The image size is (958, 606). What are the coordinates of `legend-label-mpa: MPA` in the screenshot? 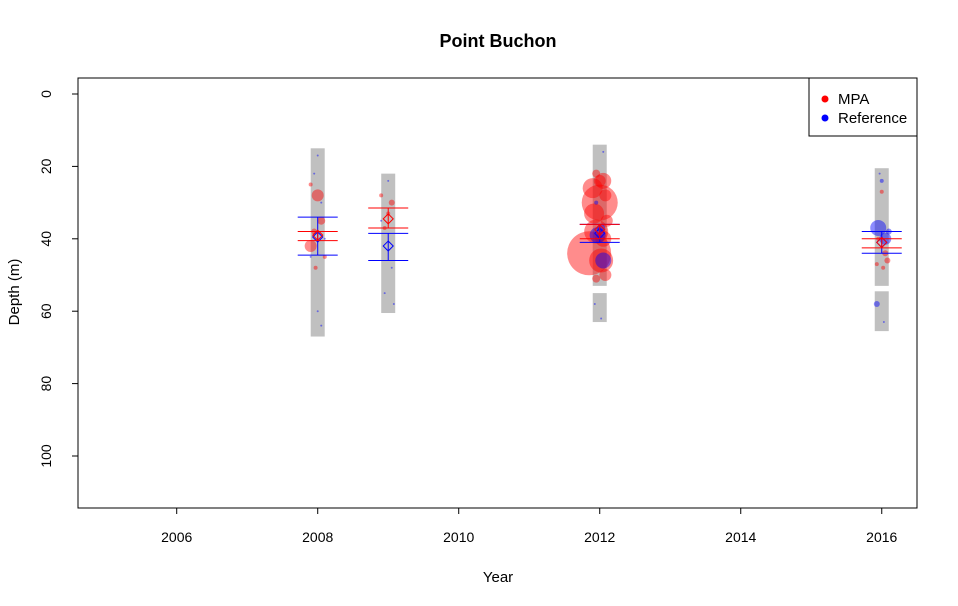 It's located at (853, 99).